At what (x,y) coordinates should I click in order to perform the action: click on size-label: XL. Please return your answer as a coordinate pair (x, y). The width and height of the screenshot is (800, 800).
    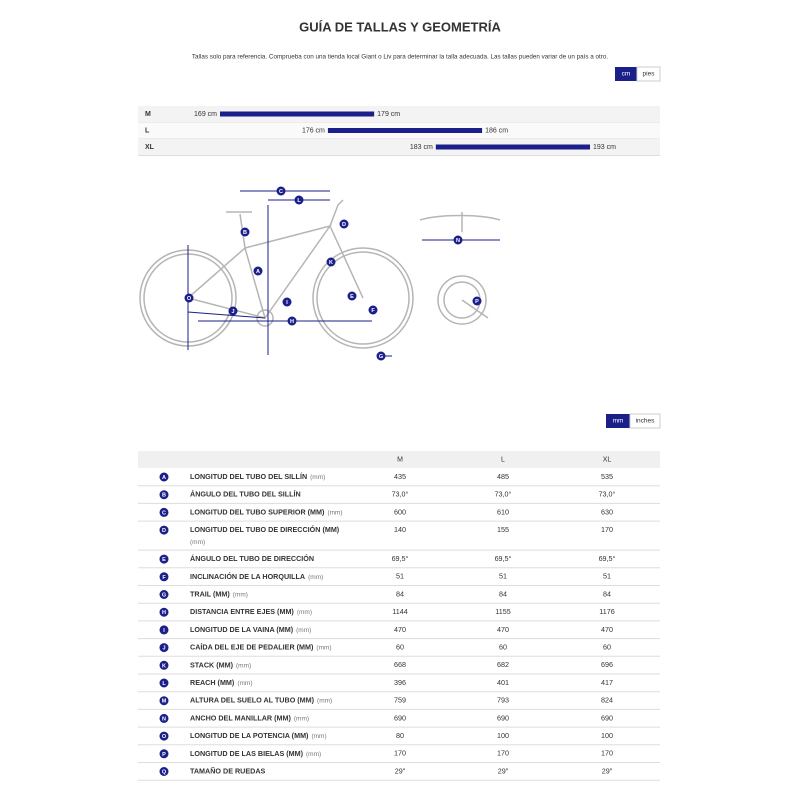
    Looking at the image, I should click on (150, 147).